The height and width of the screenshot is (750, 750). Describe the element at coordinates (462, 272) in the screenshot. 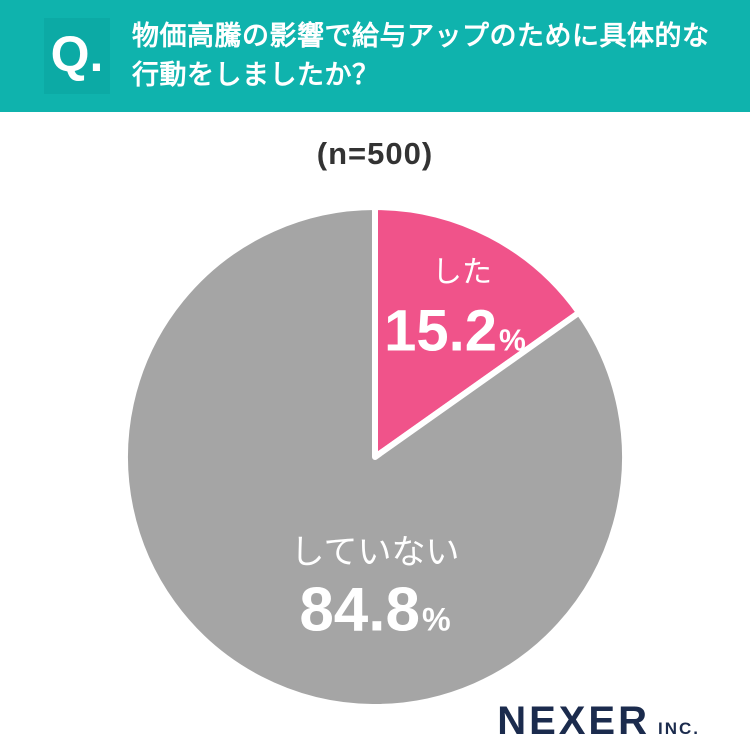

I see `slice-label-shita: した` at that location.